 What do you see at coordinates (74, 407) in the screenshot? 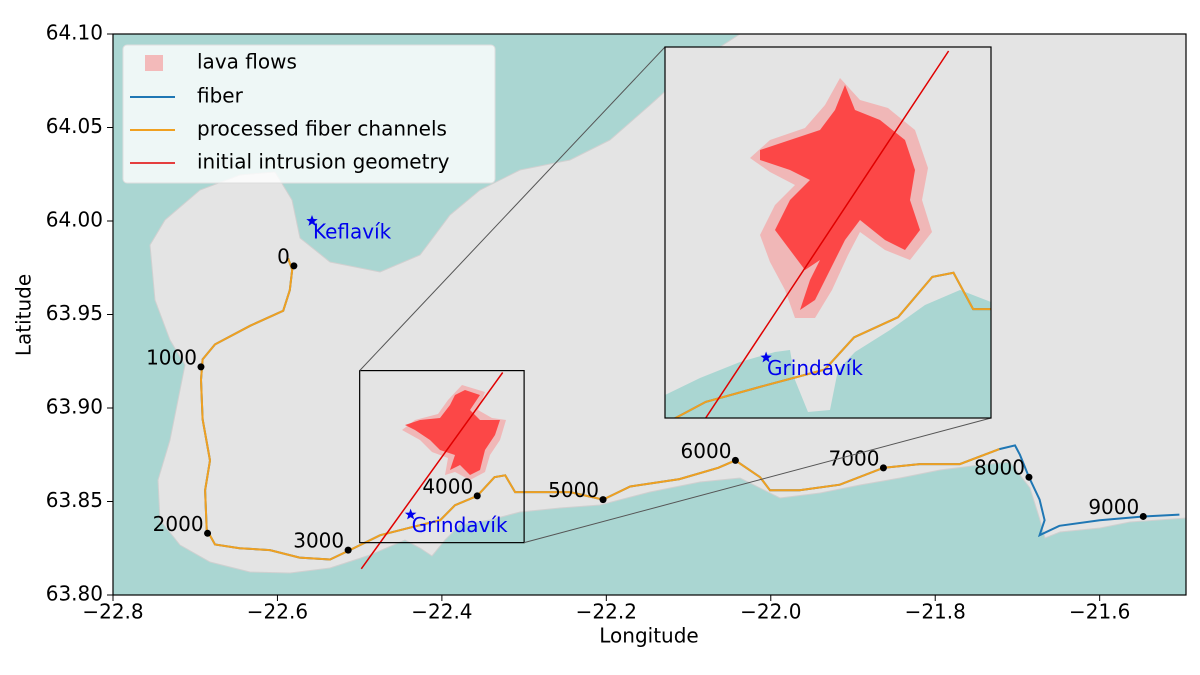
I see `y-tick-label: 63.90` at bounding box center [74, 407].